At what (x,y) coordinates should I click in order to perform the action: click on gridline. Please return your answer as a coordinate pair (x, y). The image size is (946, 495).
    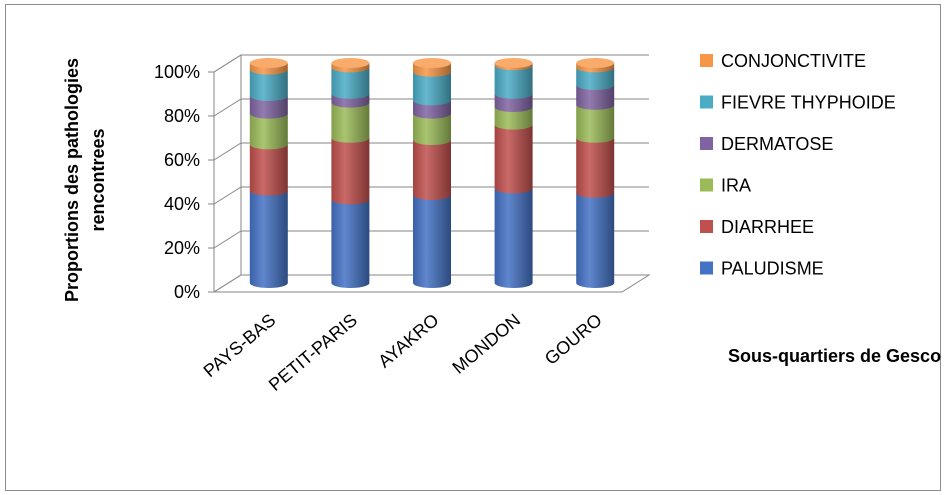
    Looking at the image, I should click on (431, 63).